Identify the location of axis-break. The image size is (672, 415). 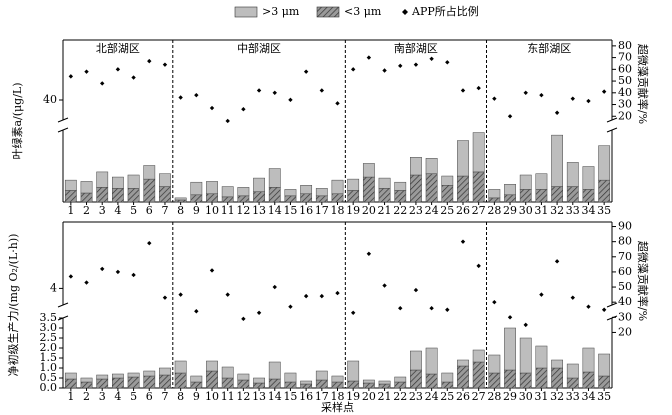
(612, 120).